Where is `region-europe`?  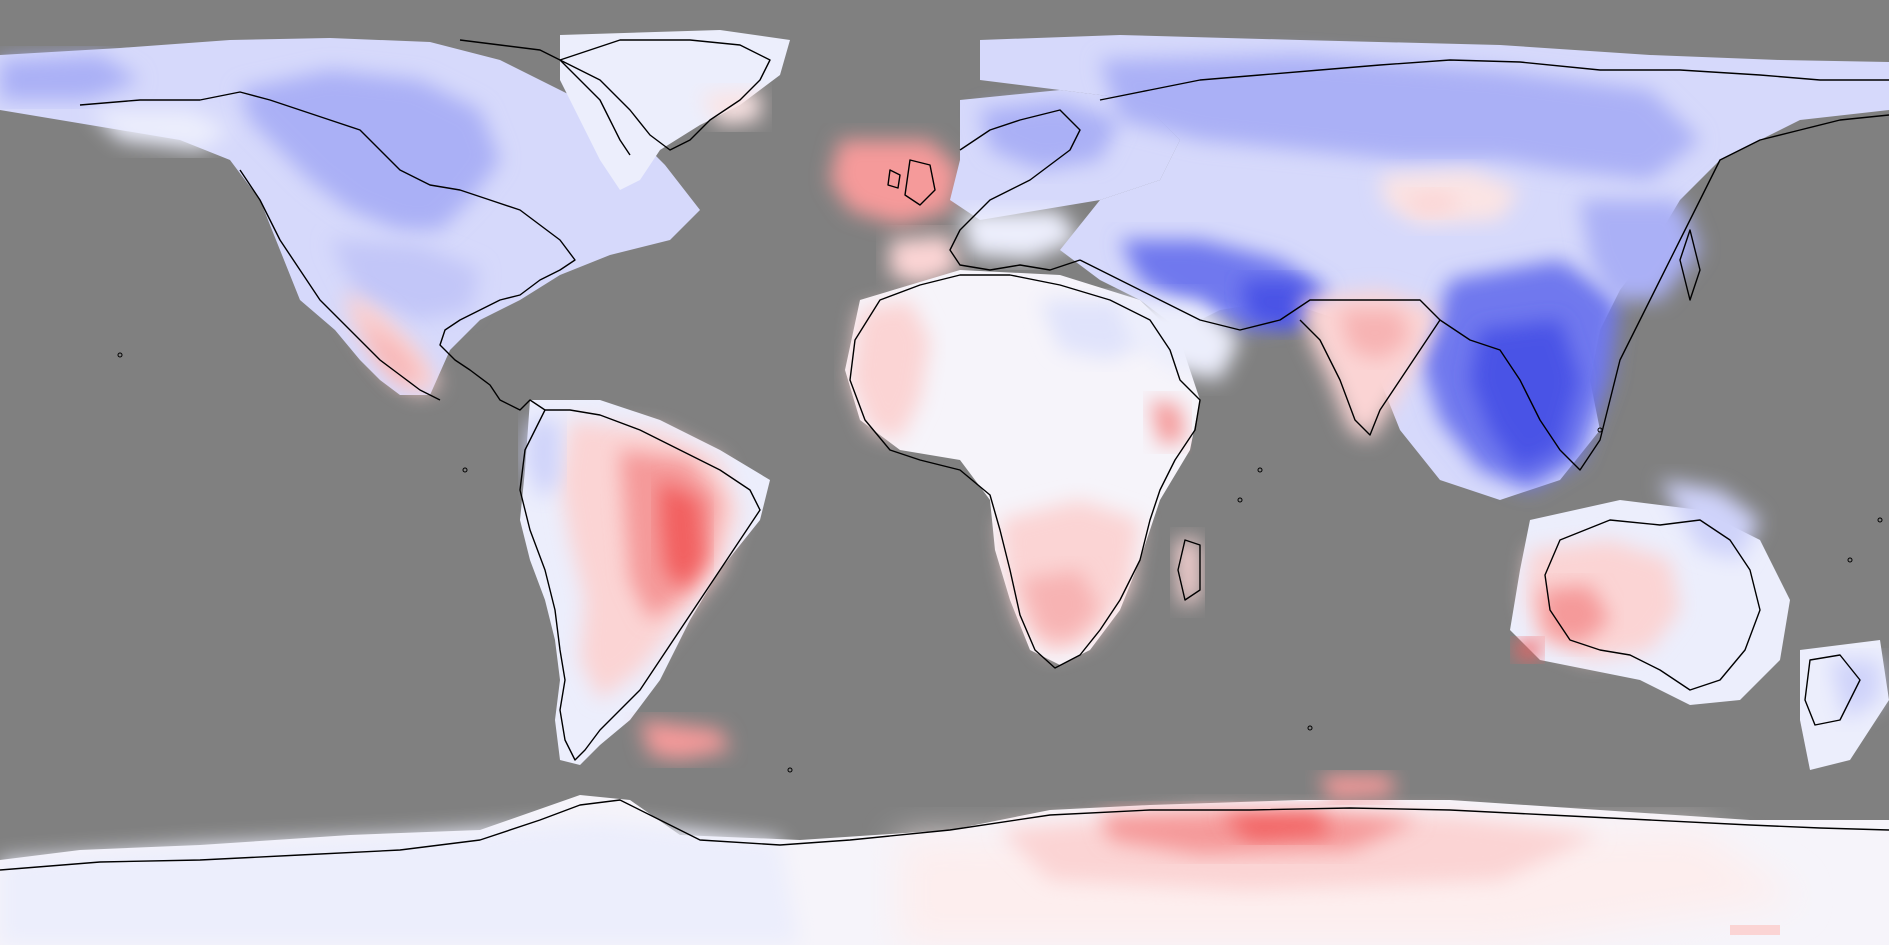 region-europe is located at coordinates (1005, 187).